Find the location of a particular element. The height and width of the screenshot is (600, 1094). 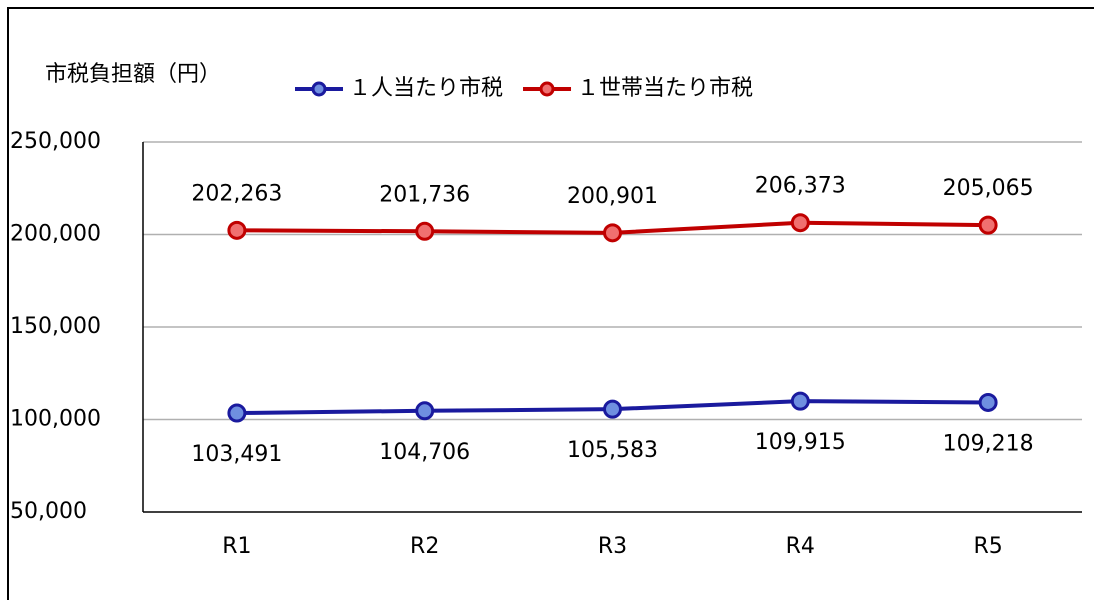

x-tick-label: R3 is located at coordinates (612, 546).